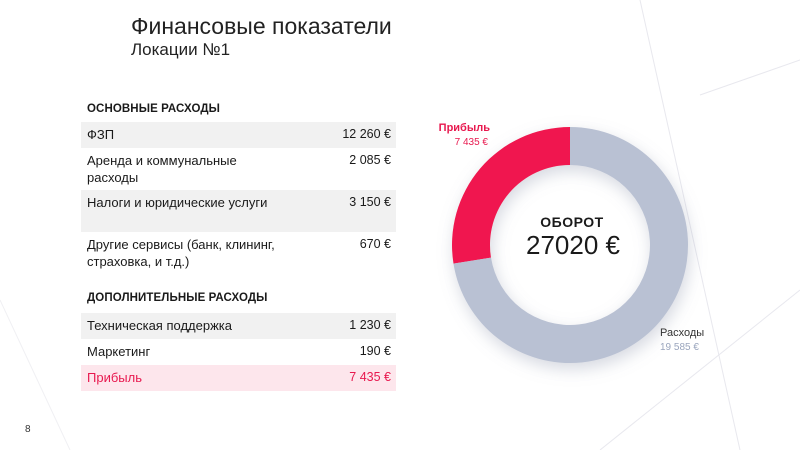 The width and height of the screenshot is (800, 450). What do you see at coordinates (370, 377) in the screenshot?
I see `profit-value: 7 435 €` at bounding box center [370, 377].